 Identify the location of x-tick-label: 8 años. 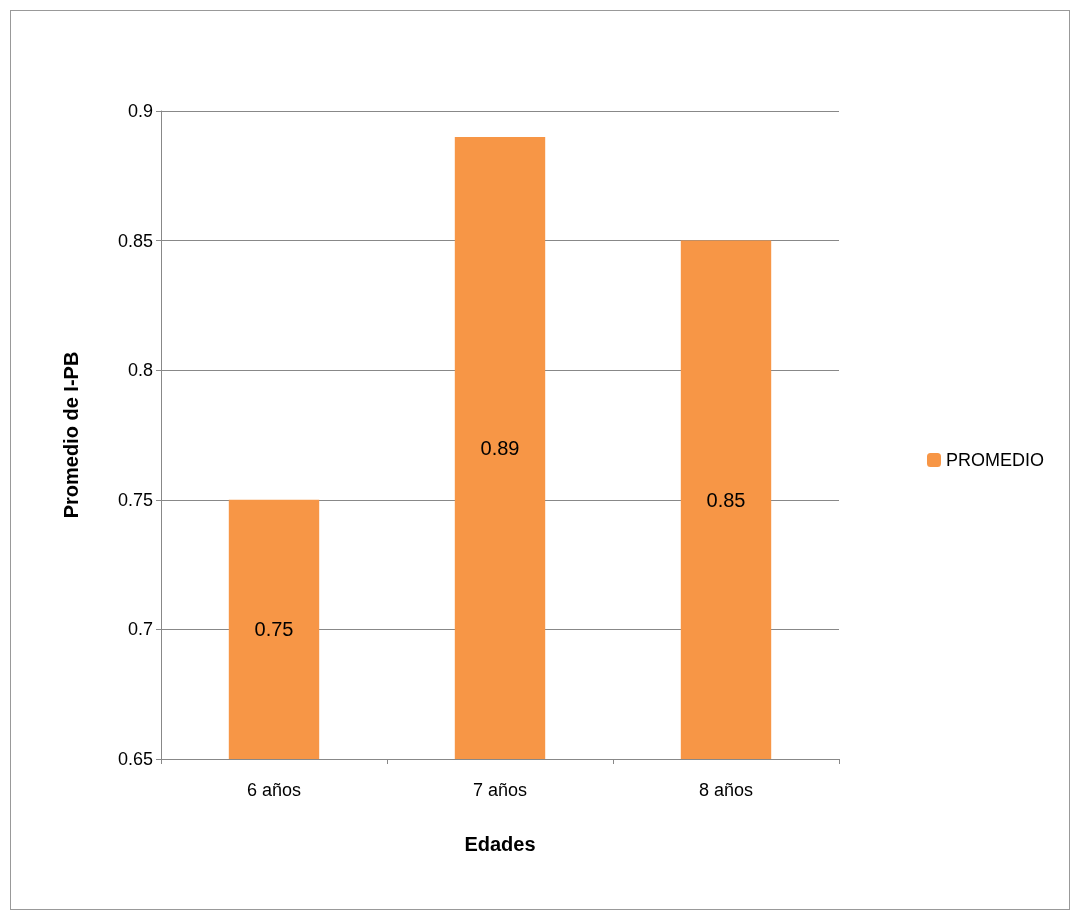
(726, 790).